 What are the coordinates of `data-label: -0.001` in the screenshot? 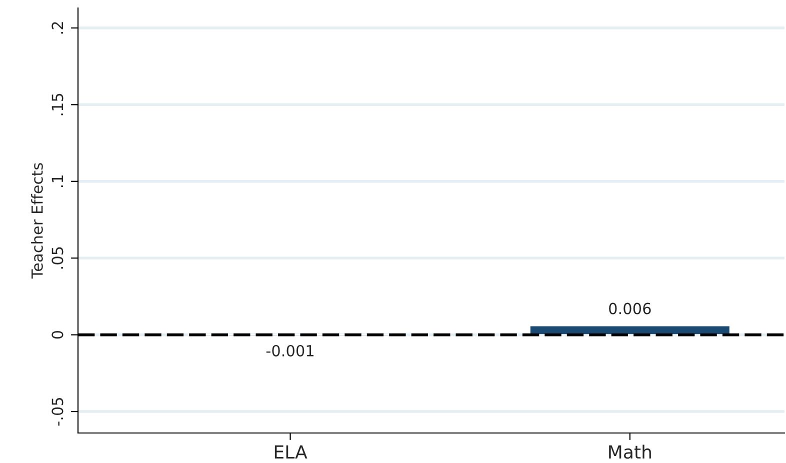 It's located at (290, 350).